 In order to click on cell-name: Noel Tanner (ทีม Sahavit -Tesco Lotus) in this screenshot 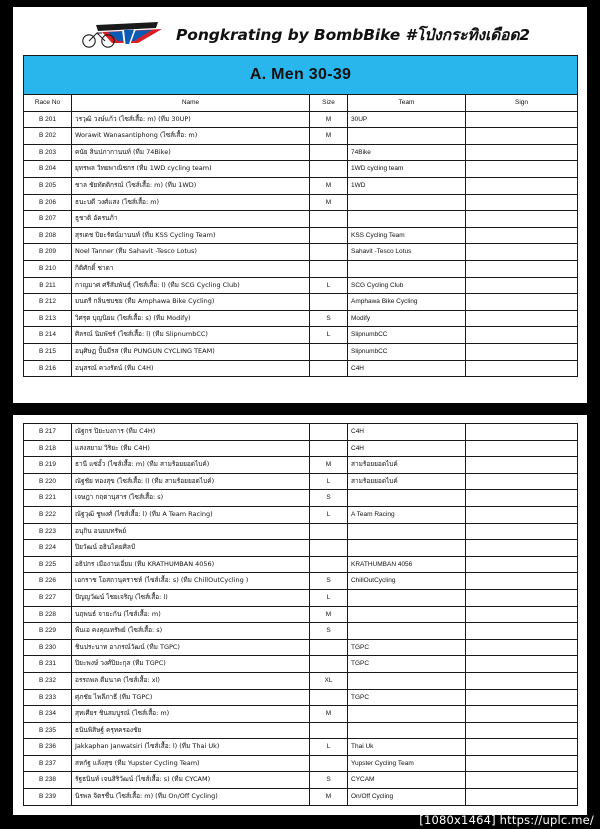, I will do `click(190, 252)`.